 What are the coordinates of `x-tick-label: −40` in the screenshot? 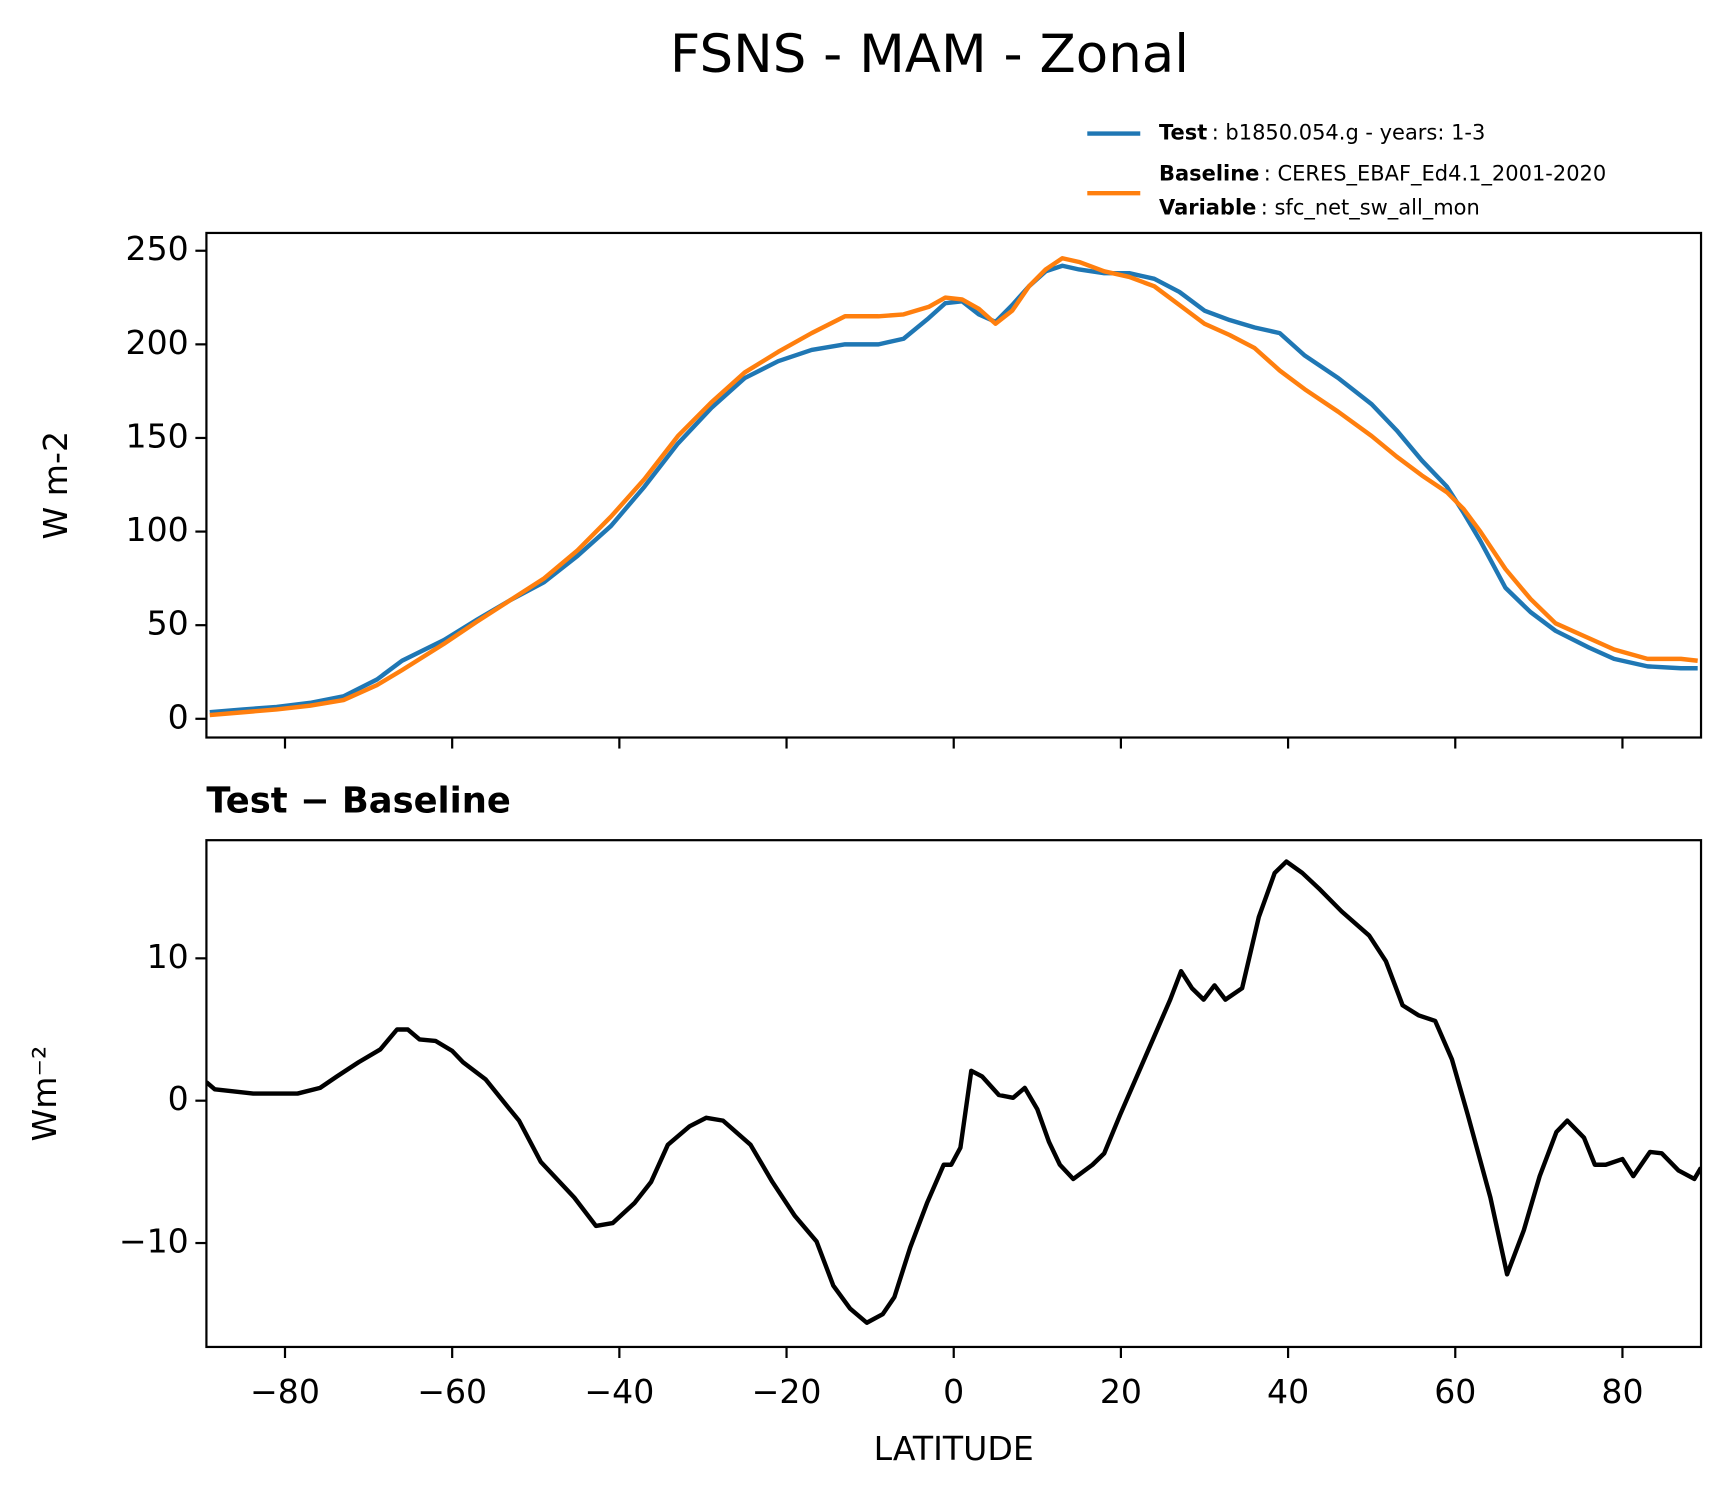 It's located at (619, 1391).